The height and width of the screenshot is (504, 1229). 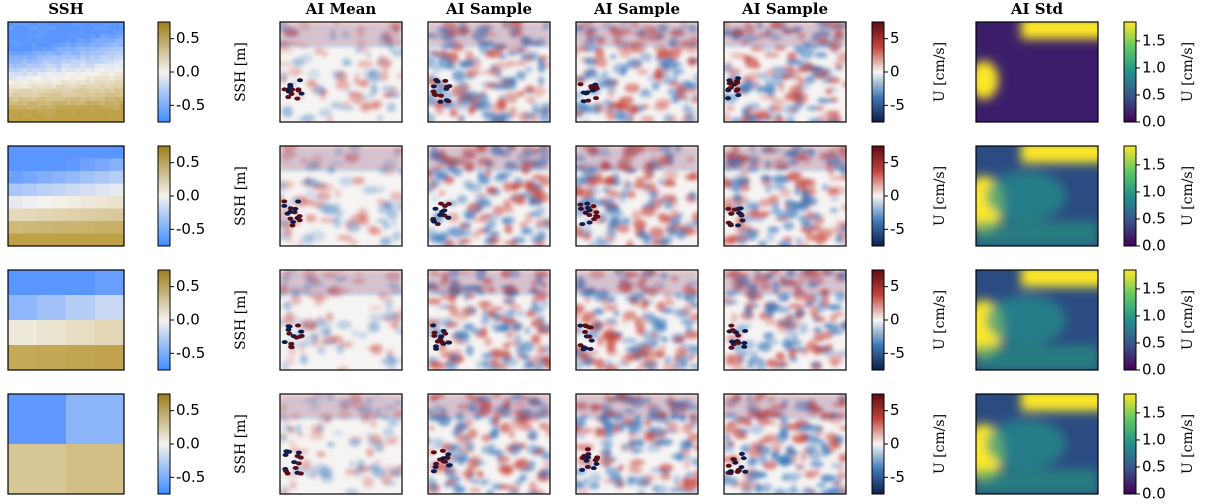 What do you see at coordinates (897, 229) in the screenshot?
I see `colorbar-tick-label: -5` at bounding box center [897, 229].